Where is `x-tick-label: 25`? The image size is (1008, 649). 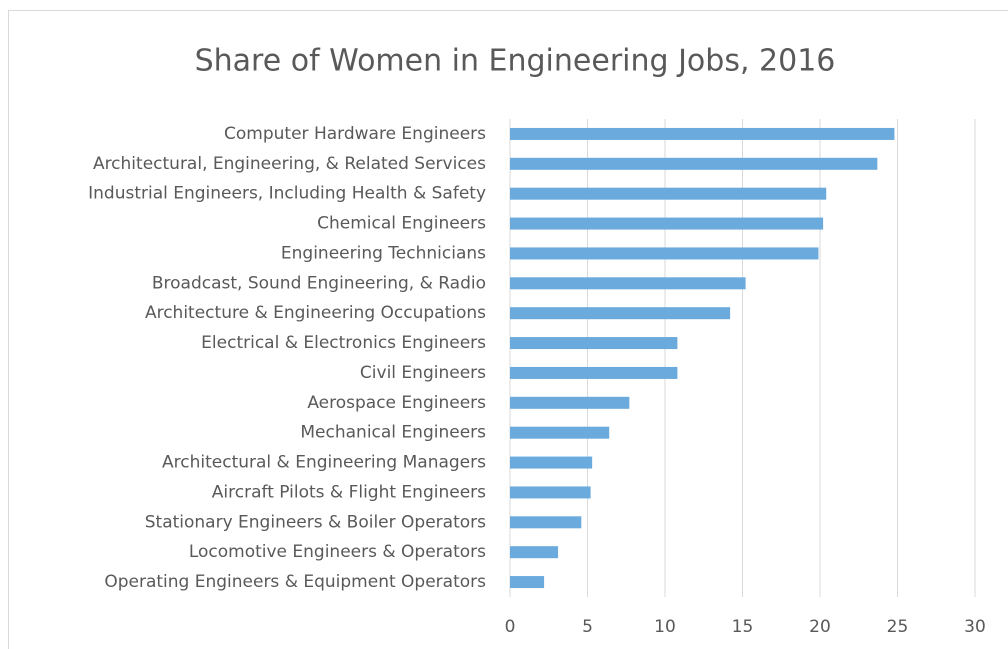 x-tick-label: 25 is located at coordinates (898, 627).